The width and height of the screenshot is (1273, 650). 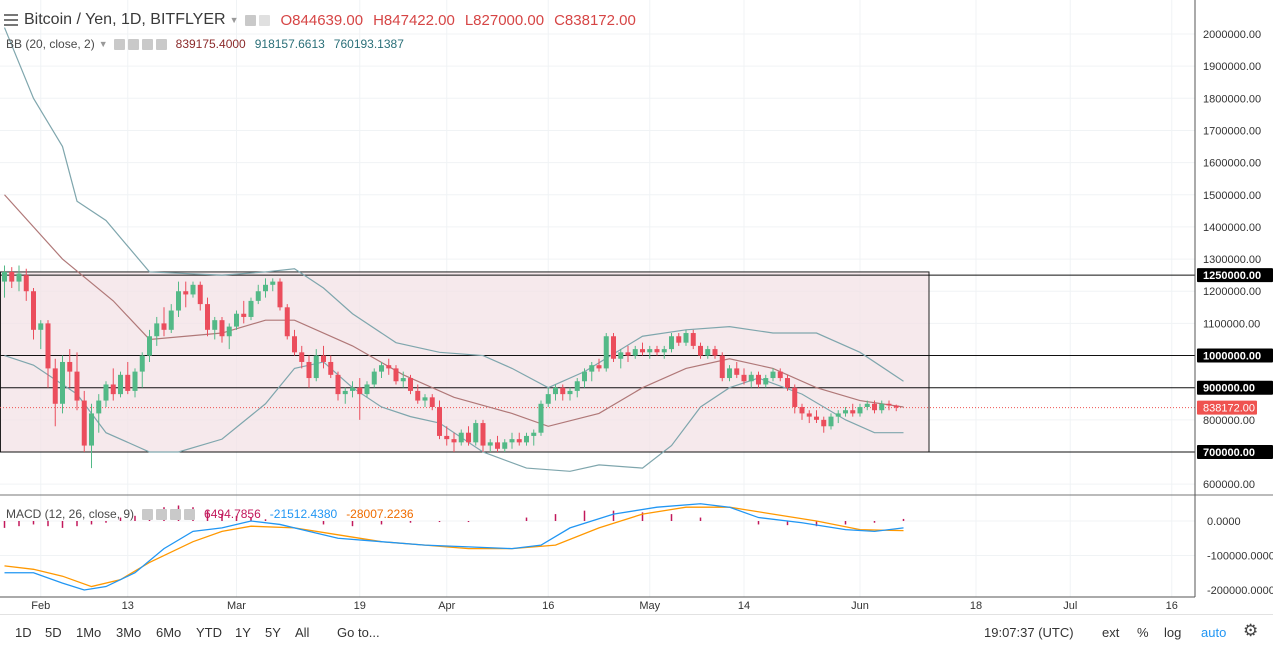 What do you see at coordinates (89, 632) in the screenshot?
I see `range-1mo: 1Mo` at bounding box center [89, 632].